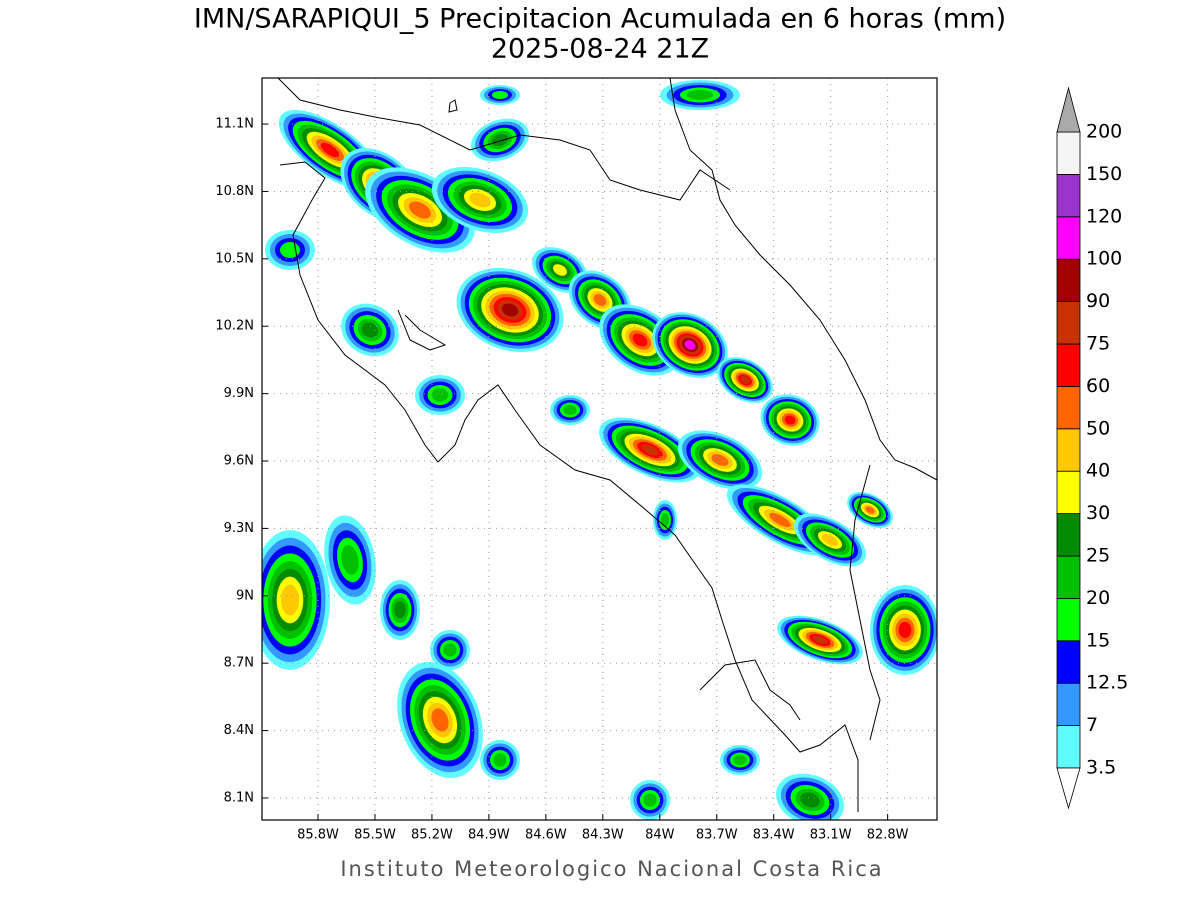 Image resolution: width=1200 pixels, height=900 pixels. Describe the element at coordinates (1098, 386) in the screenshot. I see `colorbar-label: 60` at that location.